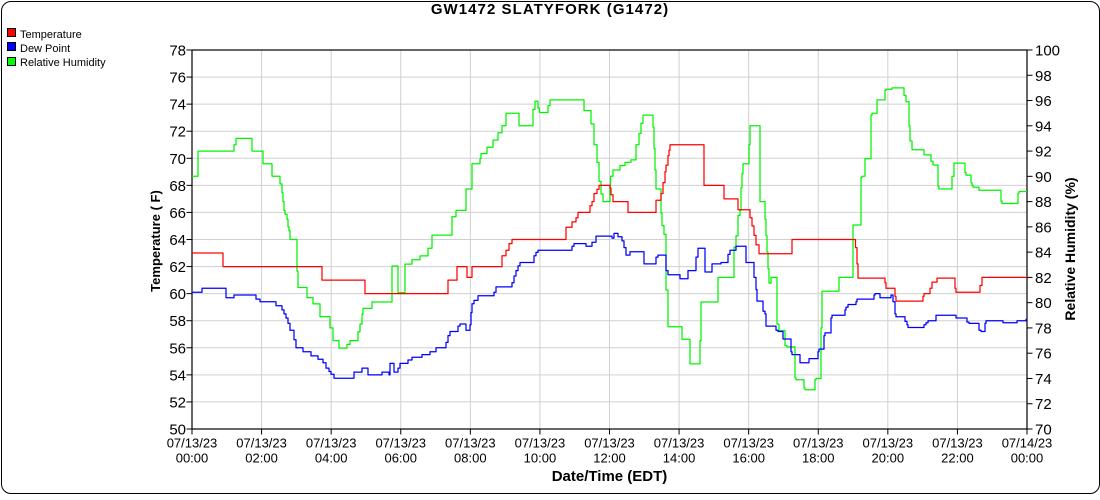 The image size is (1100, 500). Describe the element at coordinates (177, 430) in the screenshot. I see `svg-text: 50` at that location.